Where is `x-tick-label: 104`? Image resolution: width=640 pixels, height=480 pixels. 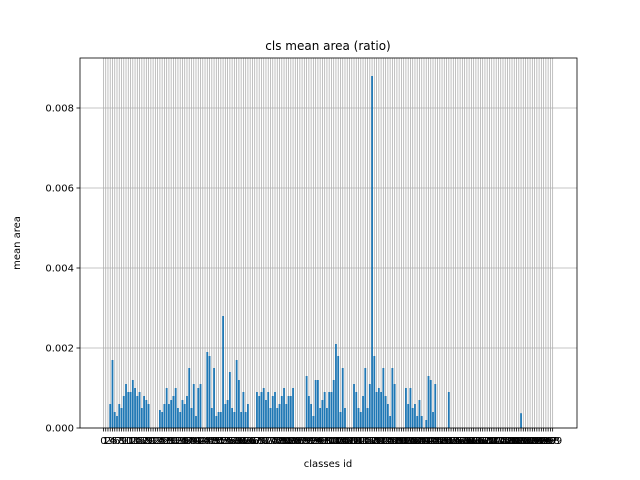
x-tick-label: 104 is located at coordinates (338, 441).